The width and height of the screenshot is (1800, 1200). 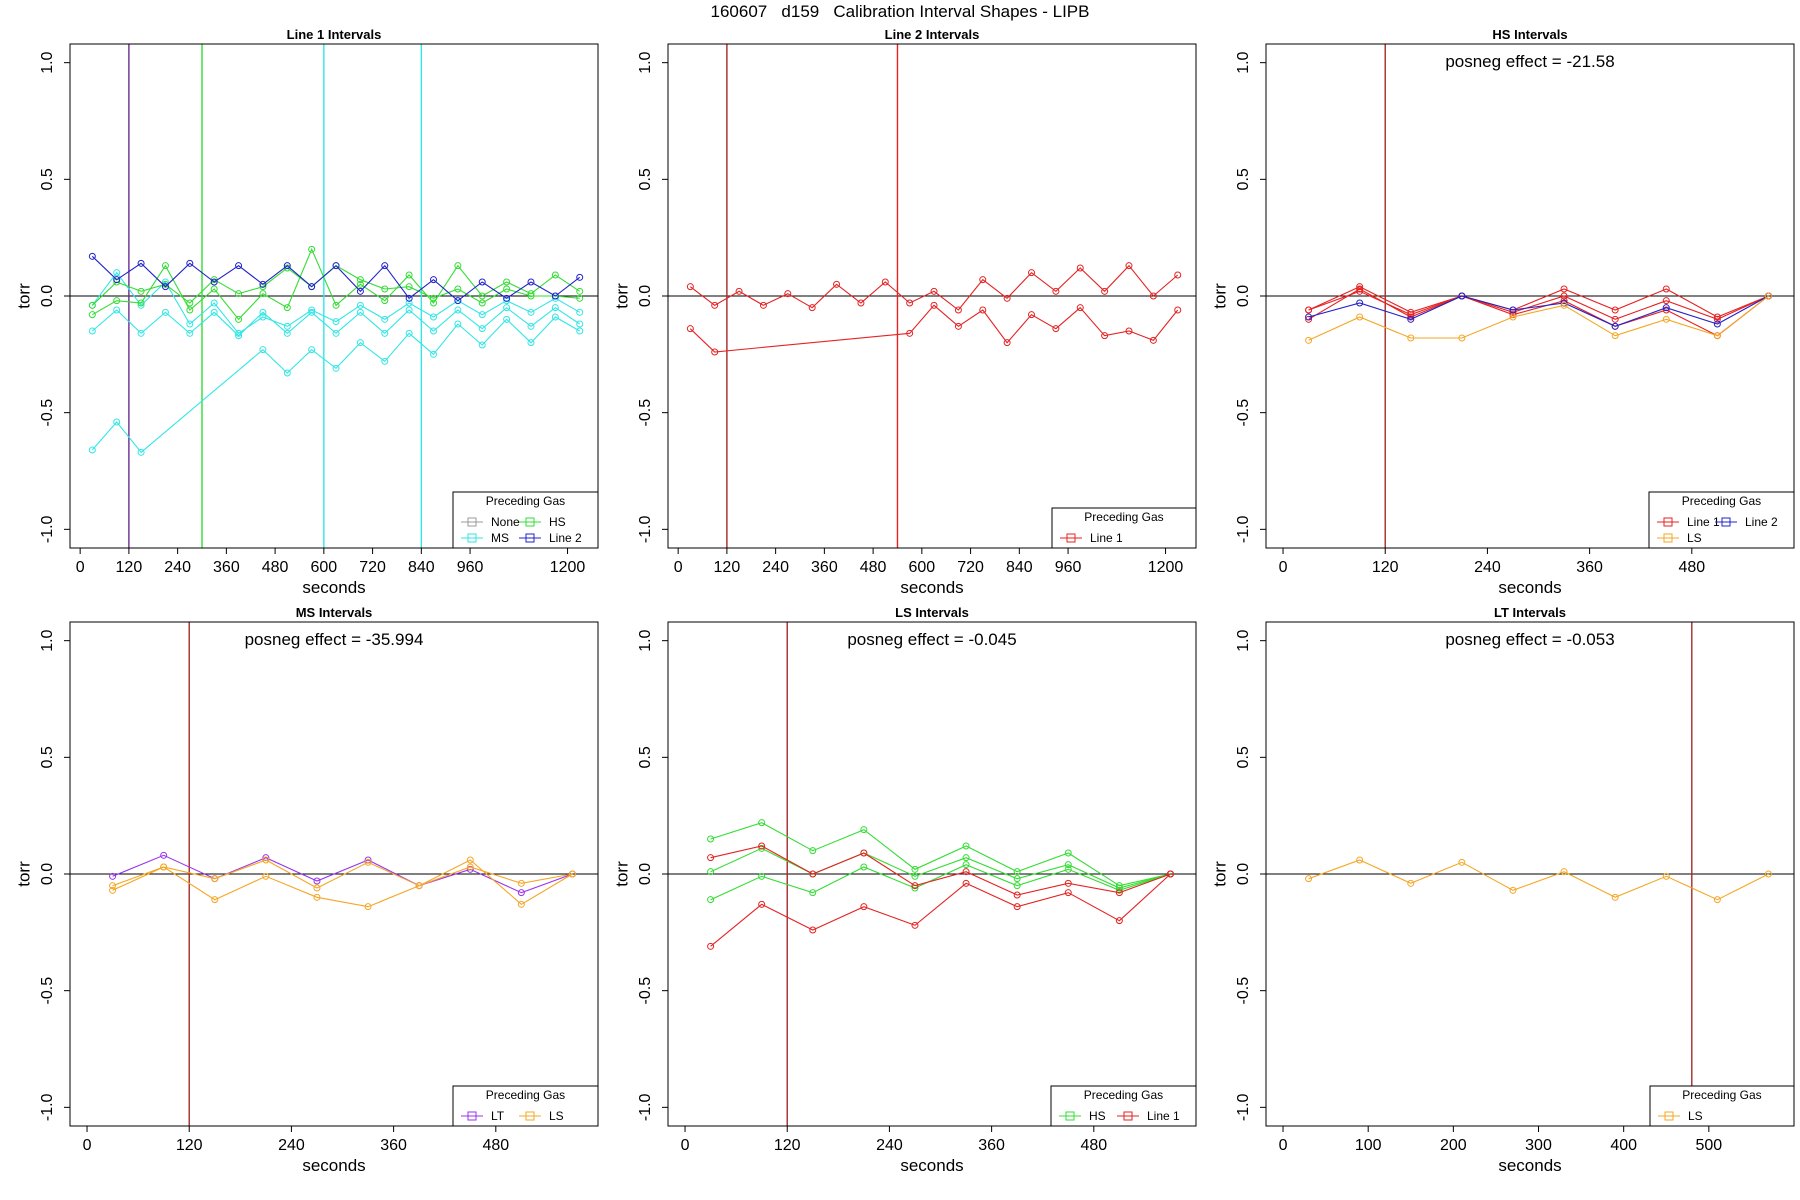 I want to click on y-tick-label: 0.5, so click(x=1243, y=179).